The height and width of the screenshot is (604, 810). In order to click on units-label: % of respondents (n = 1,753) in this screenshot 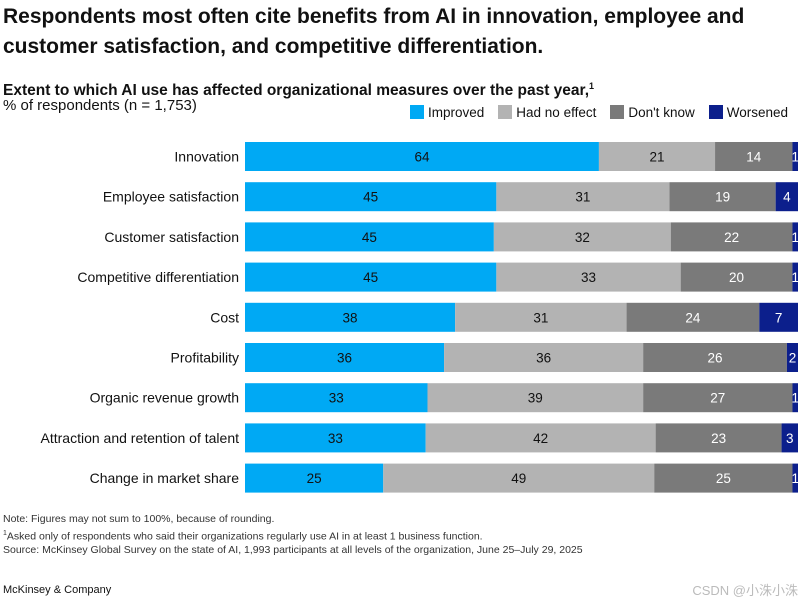, I will do `click(100, 105)`.